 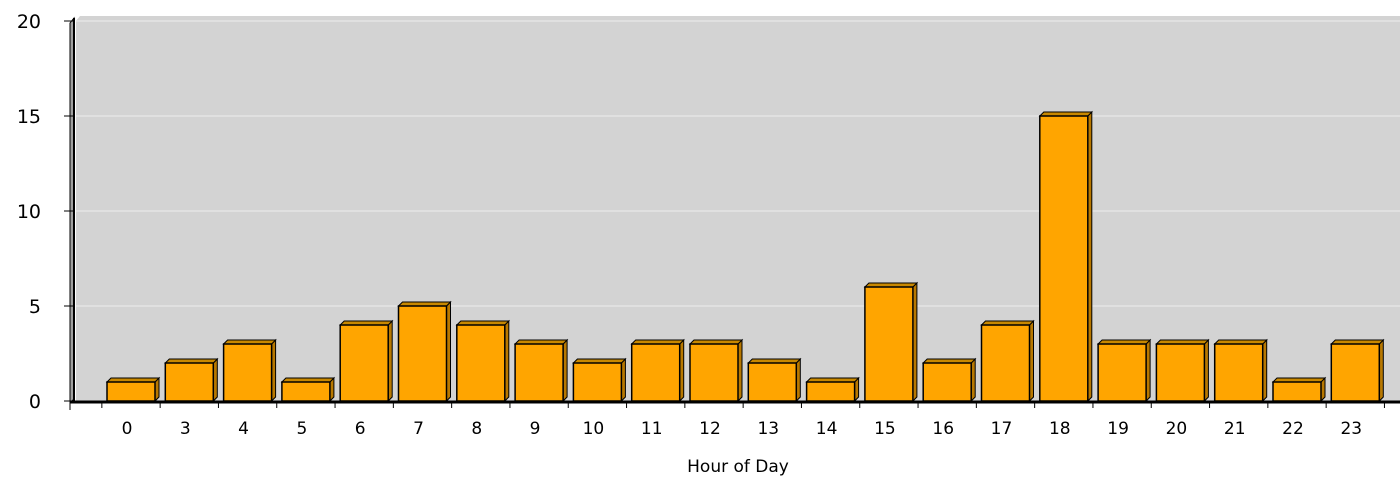 I want to click on y-tick-label-10: 10, so click(x=29, y=212).